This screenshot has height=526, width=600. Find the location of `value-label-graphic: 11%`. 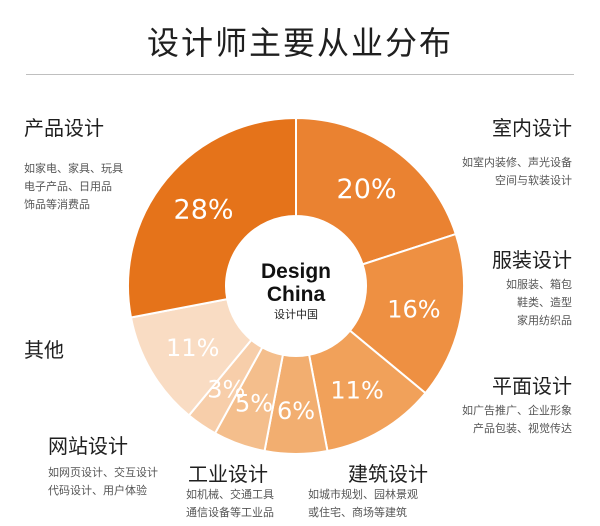

value-label-graphic: 11% is located at coordinates (356, 390).